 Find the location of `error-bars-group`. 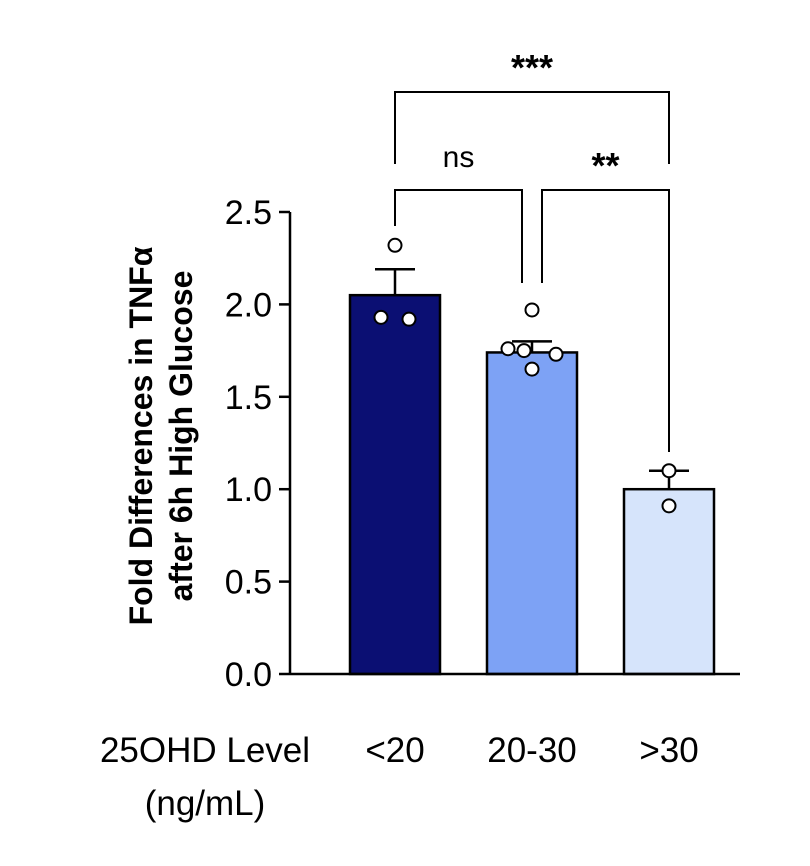

error-bars-group is located at coordinates (532, 379).